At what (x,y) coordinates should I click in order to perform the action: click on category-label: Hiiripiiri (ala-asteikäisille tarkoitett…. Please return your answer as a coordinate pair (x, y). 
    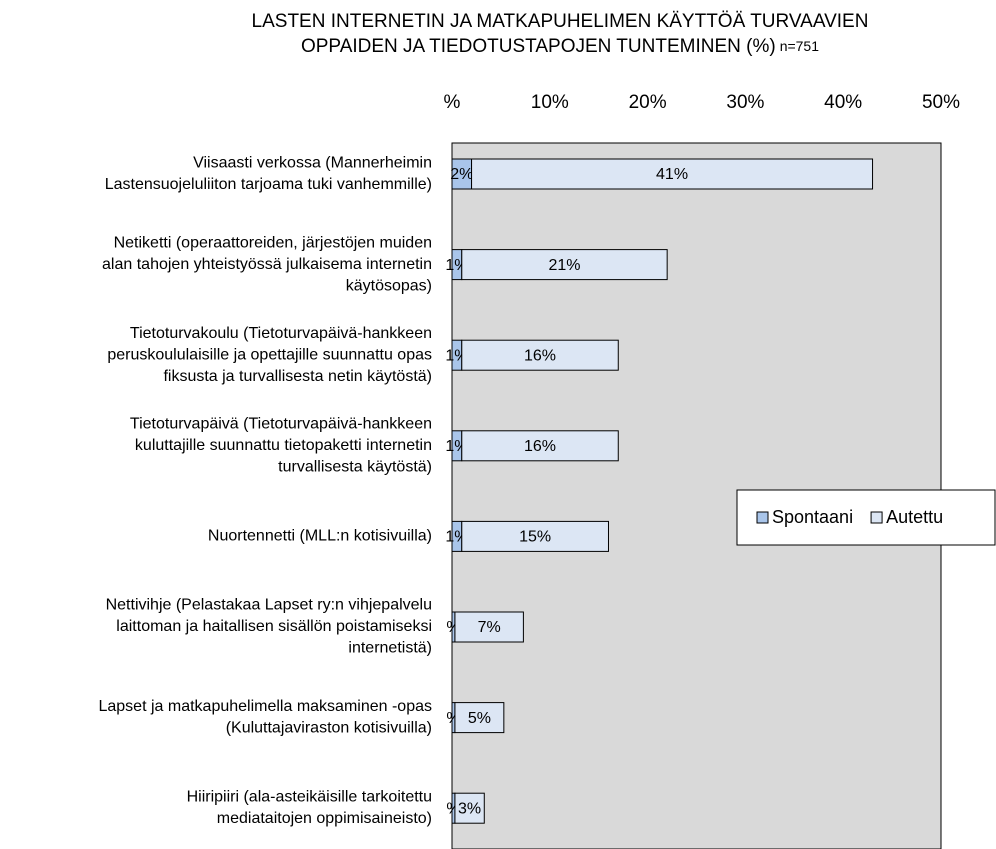
    Looking at the image, I should click on (309, 797).